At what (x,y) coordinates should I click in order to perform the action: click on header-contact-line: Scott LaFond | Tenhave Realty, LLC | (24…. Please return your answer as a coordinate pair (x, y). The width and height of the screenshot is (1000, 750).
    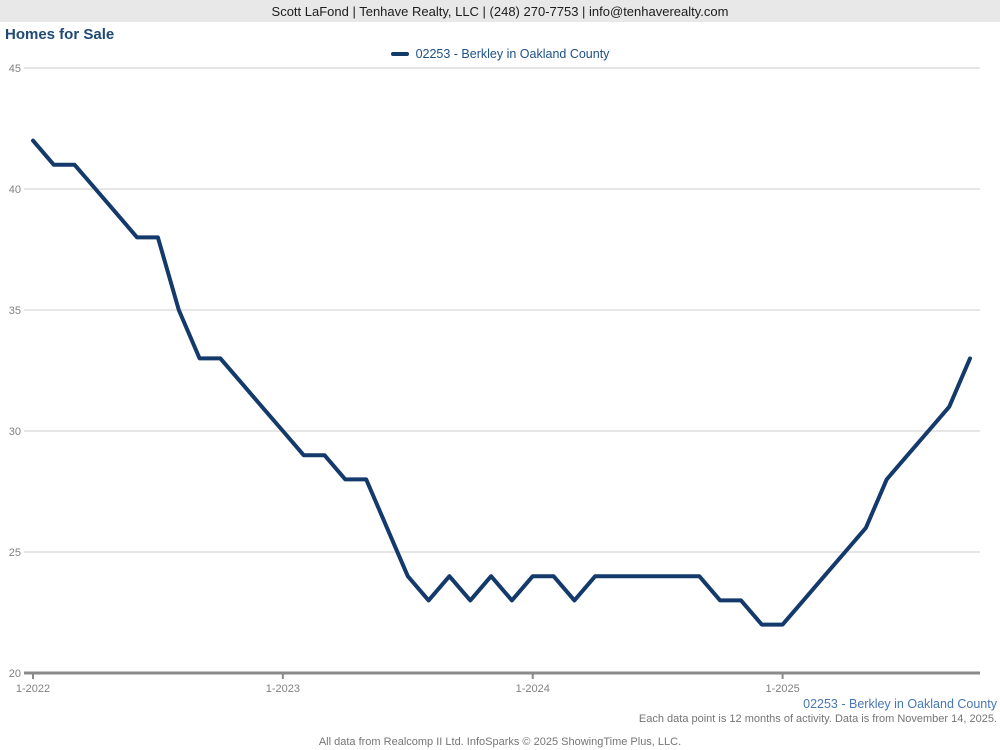
    Looking at the image, I should click on (500, 11).